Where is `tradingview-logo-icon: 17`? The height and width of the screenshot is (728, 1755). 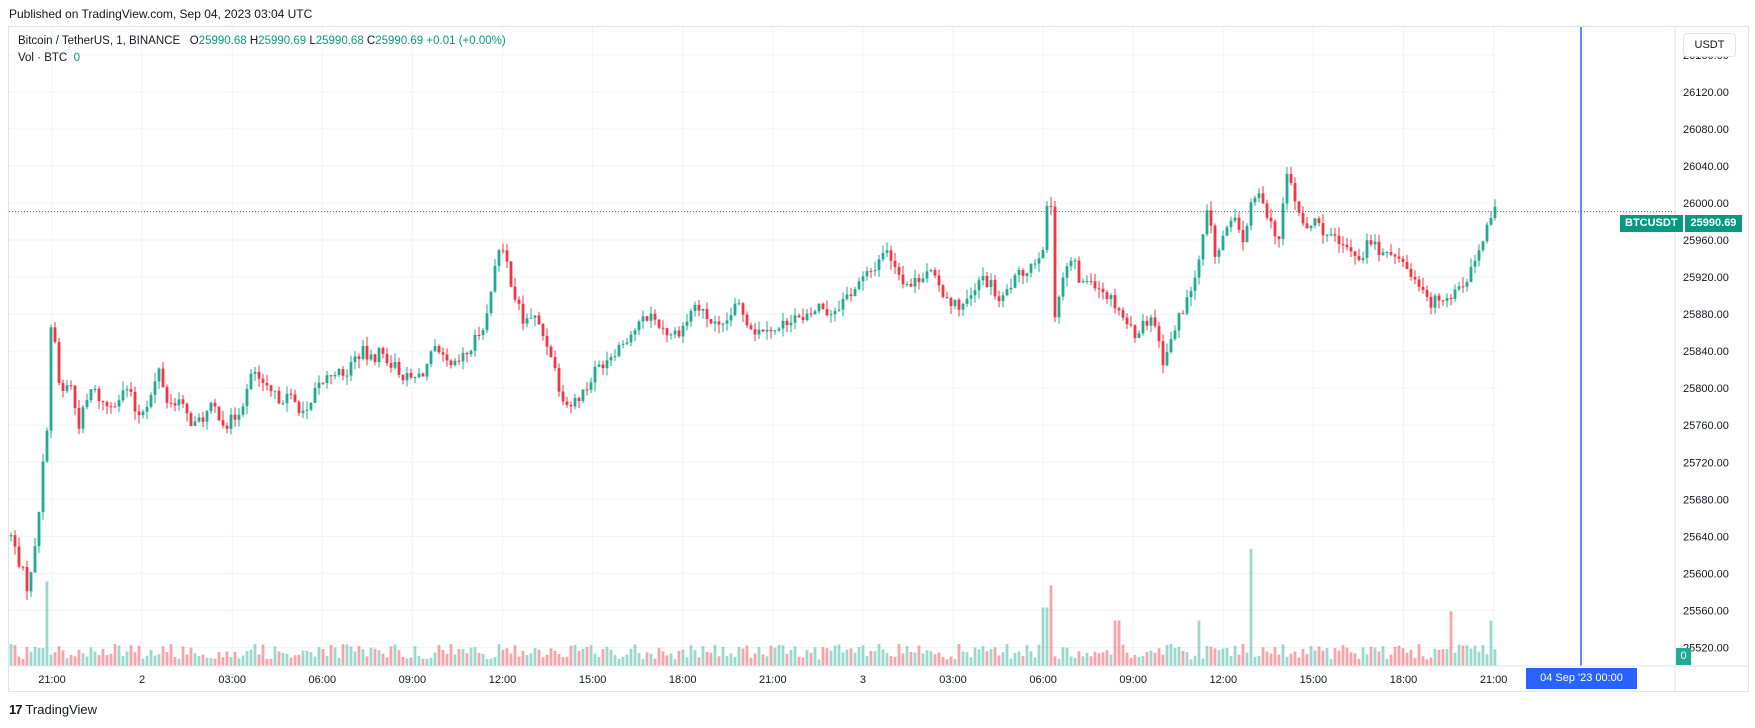 tradingview-logo-icon: 17 is located at coordinates (16, 709).